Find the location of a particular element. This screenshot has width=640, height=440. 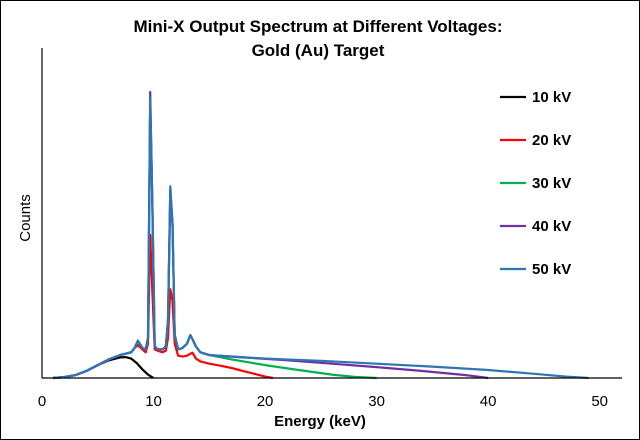

x-tick-label: 0 is located at coordinates (42, 401).